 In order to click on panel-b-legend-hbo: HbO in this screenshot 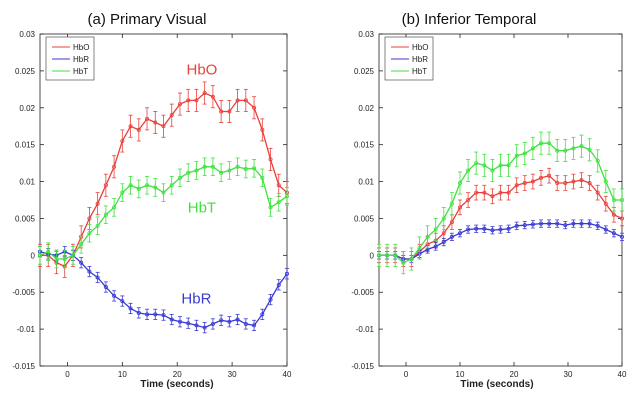, I will do `click(420, 47)`.